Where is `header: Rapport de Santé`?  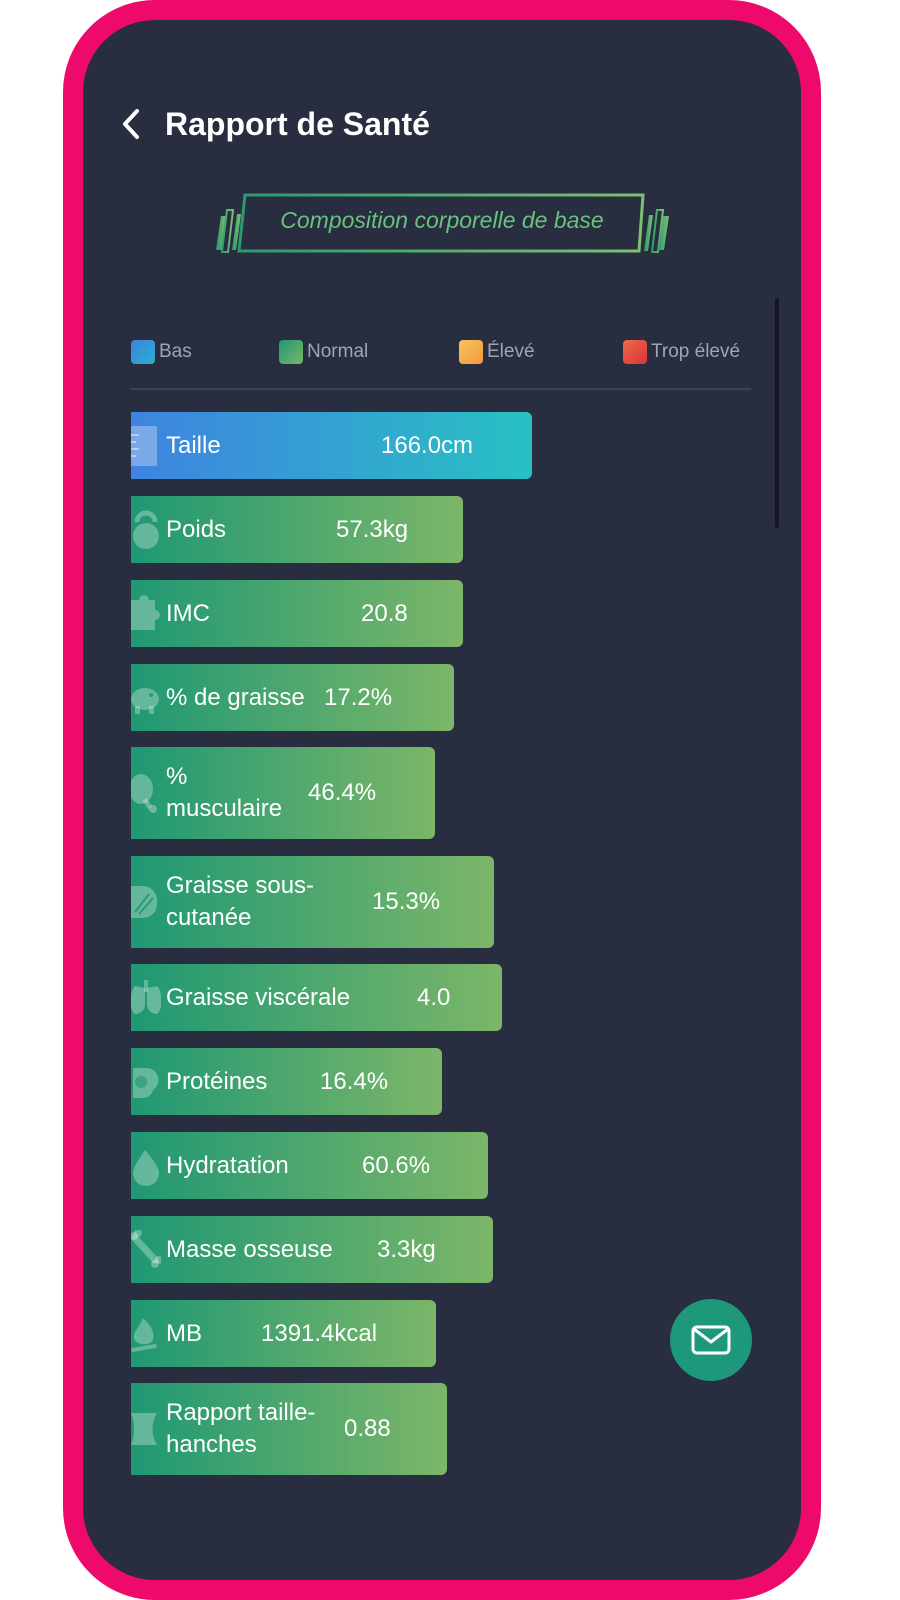 header: Rapport de Santé is located at coordinates (442, 126).